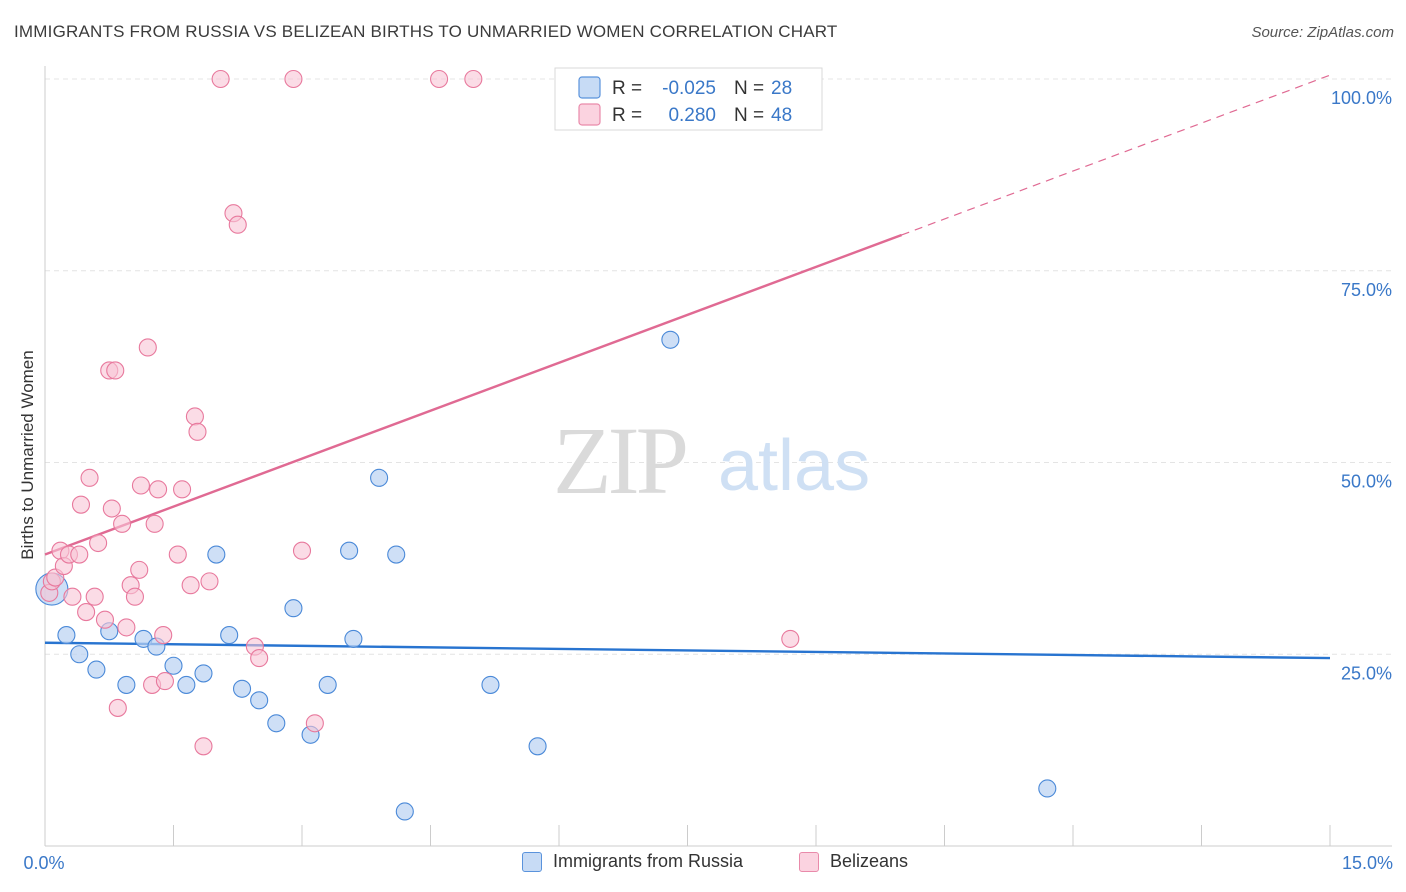  Describe the element at coordinates (687, 650) in the screenshot. I see `trend-line-russia` at that location.